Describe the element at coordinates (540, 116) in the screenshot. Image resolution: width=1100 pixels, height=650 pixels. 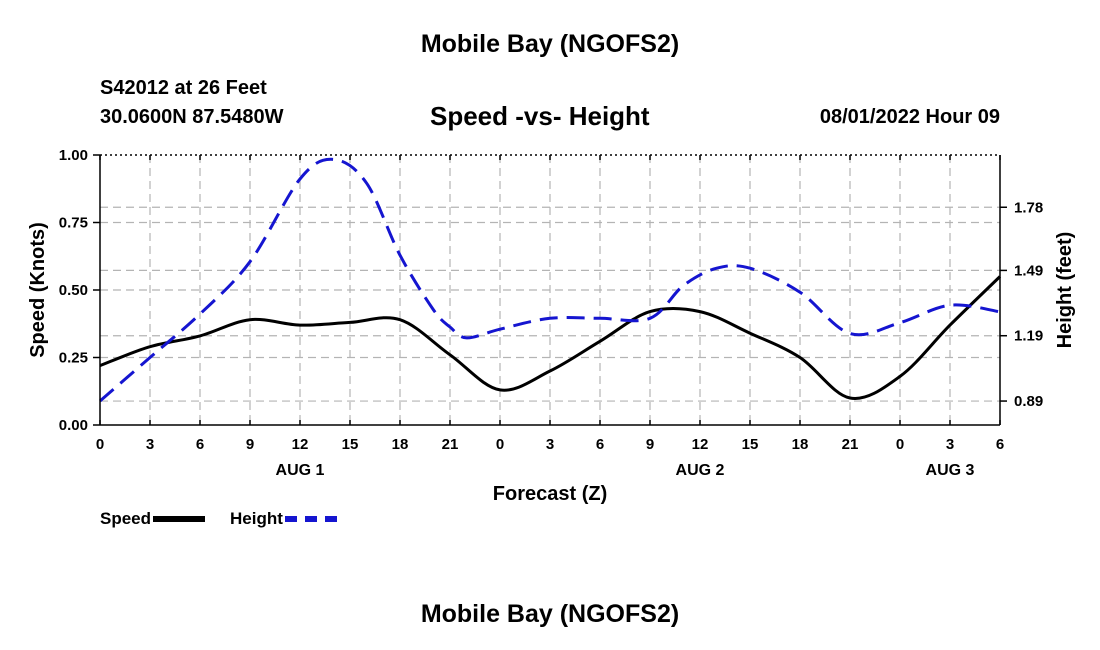
I see `chart-subtitle: Speed -vs- Height` at that location.